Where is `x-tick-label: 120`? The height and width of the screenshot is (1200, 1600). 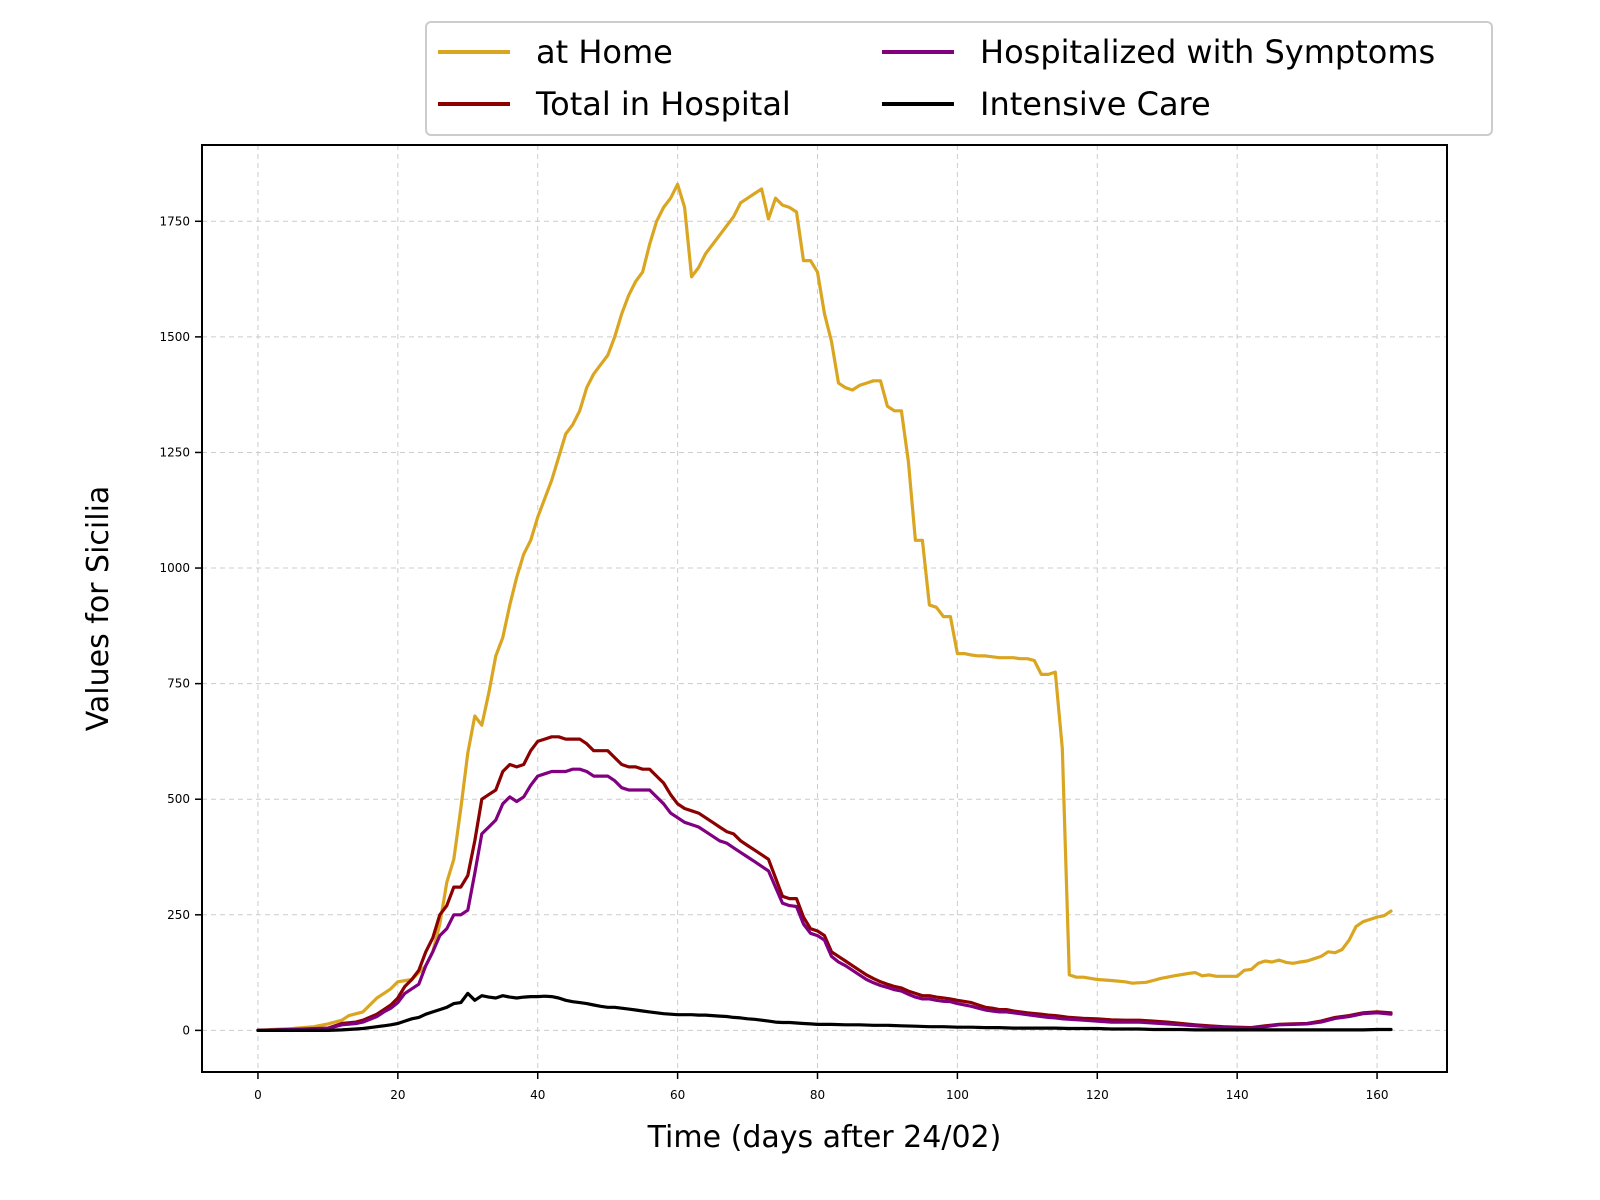
x-tick-label: 120 is located at coordinates (1097, 1095).